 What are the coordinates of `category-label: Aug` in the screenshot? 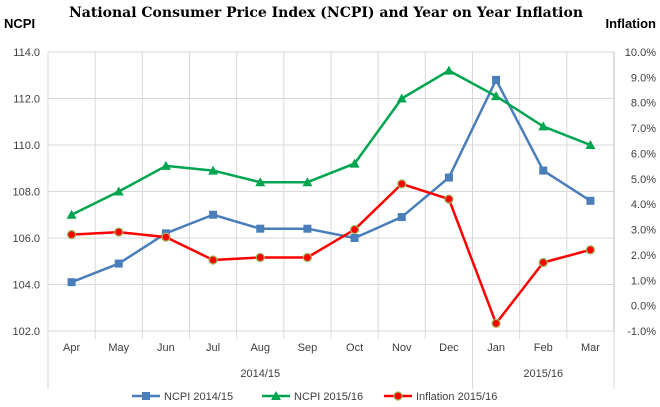 It's located at (260, 348).